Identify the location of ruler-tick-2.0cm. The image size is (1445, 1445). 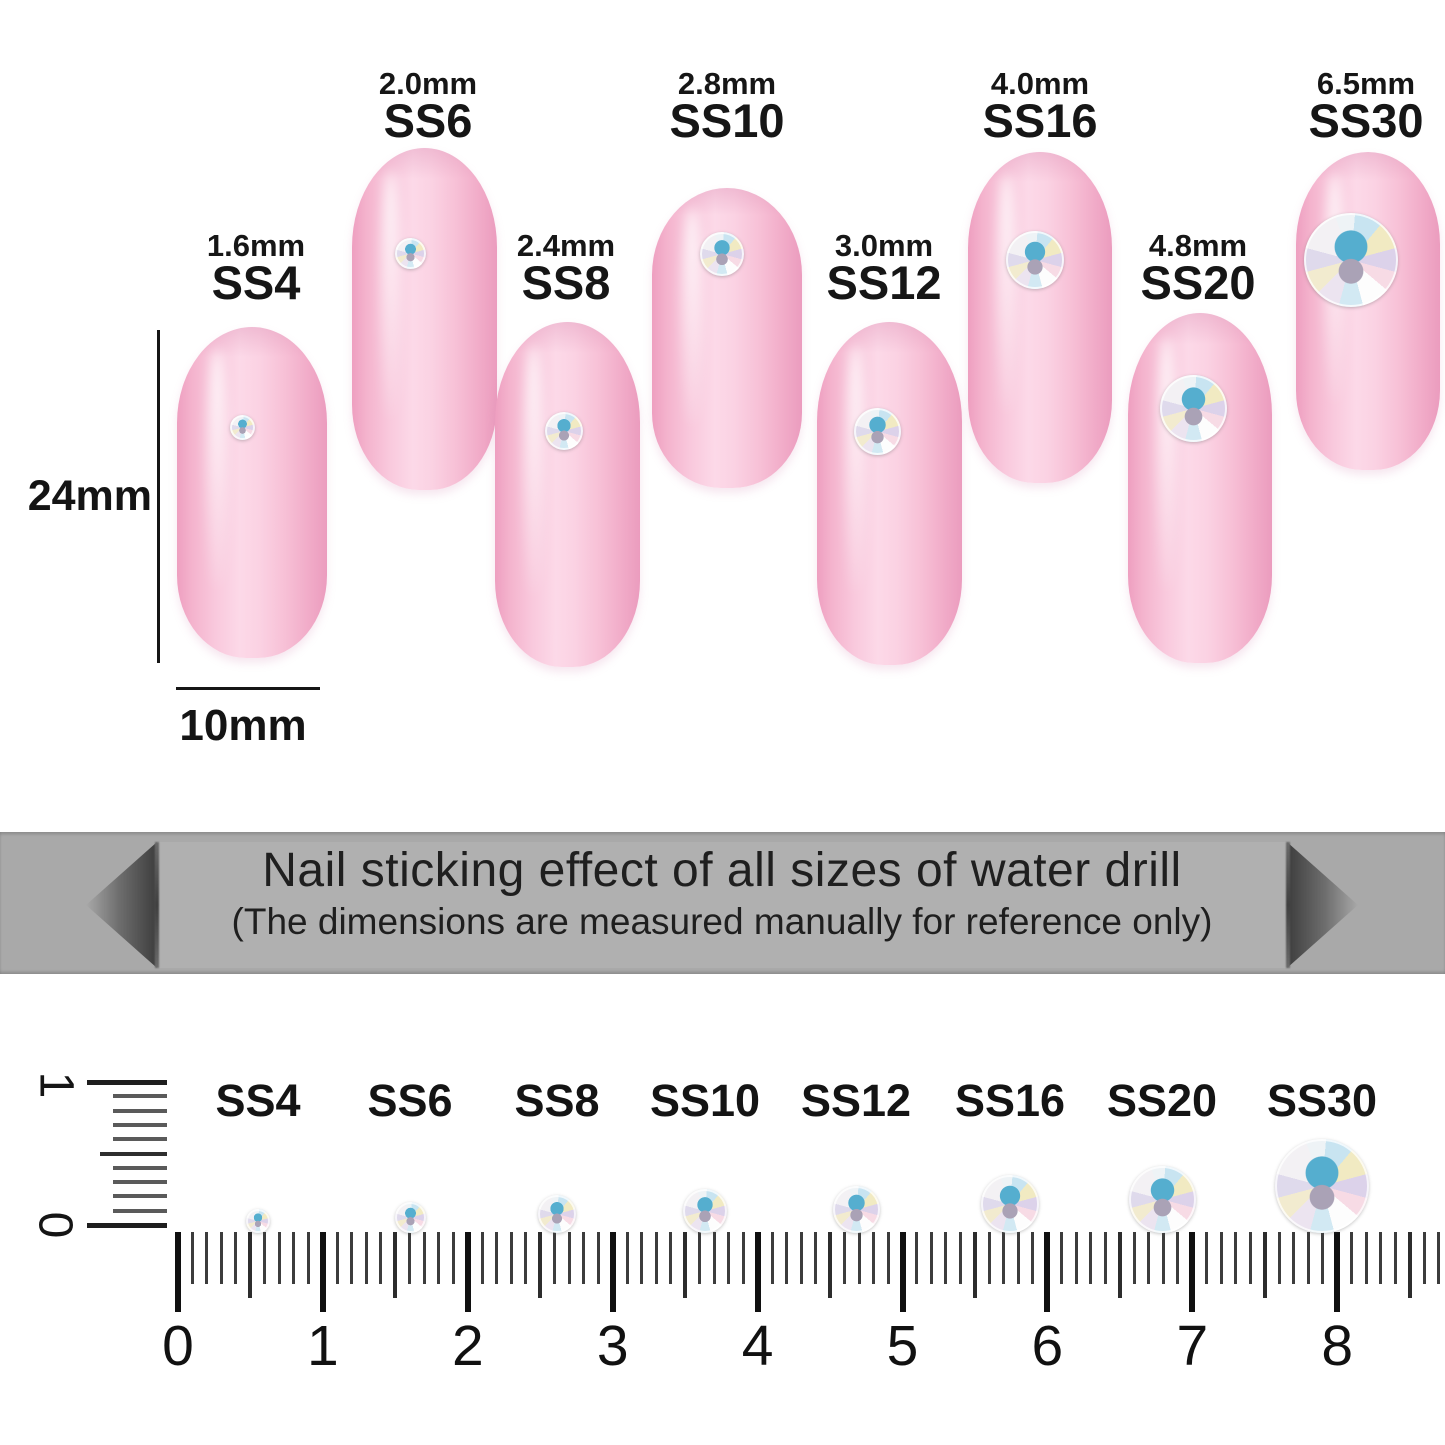
(467, 1272).